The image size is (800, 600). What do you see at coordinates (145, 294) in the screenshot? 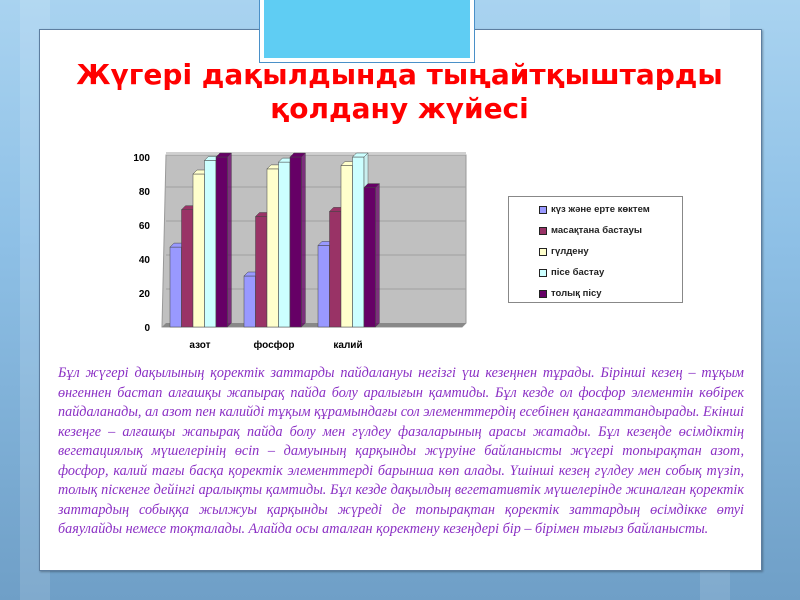
I see `y-tick-label: 20` at bounding box center [145, 294].